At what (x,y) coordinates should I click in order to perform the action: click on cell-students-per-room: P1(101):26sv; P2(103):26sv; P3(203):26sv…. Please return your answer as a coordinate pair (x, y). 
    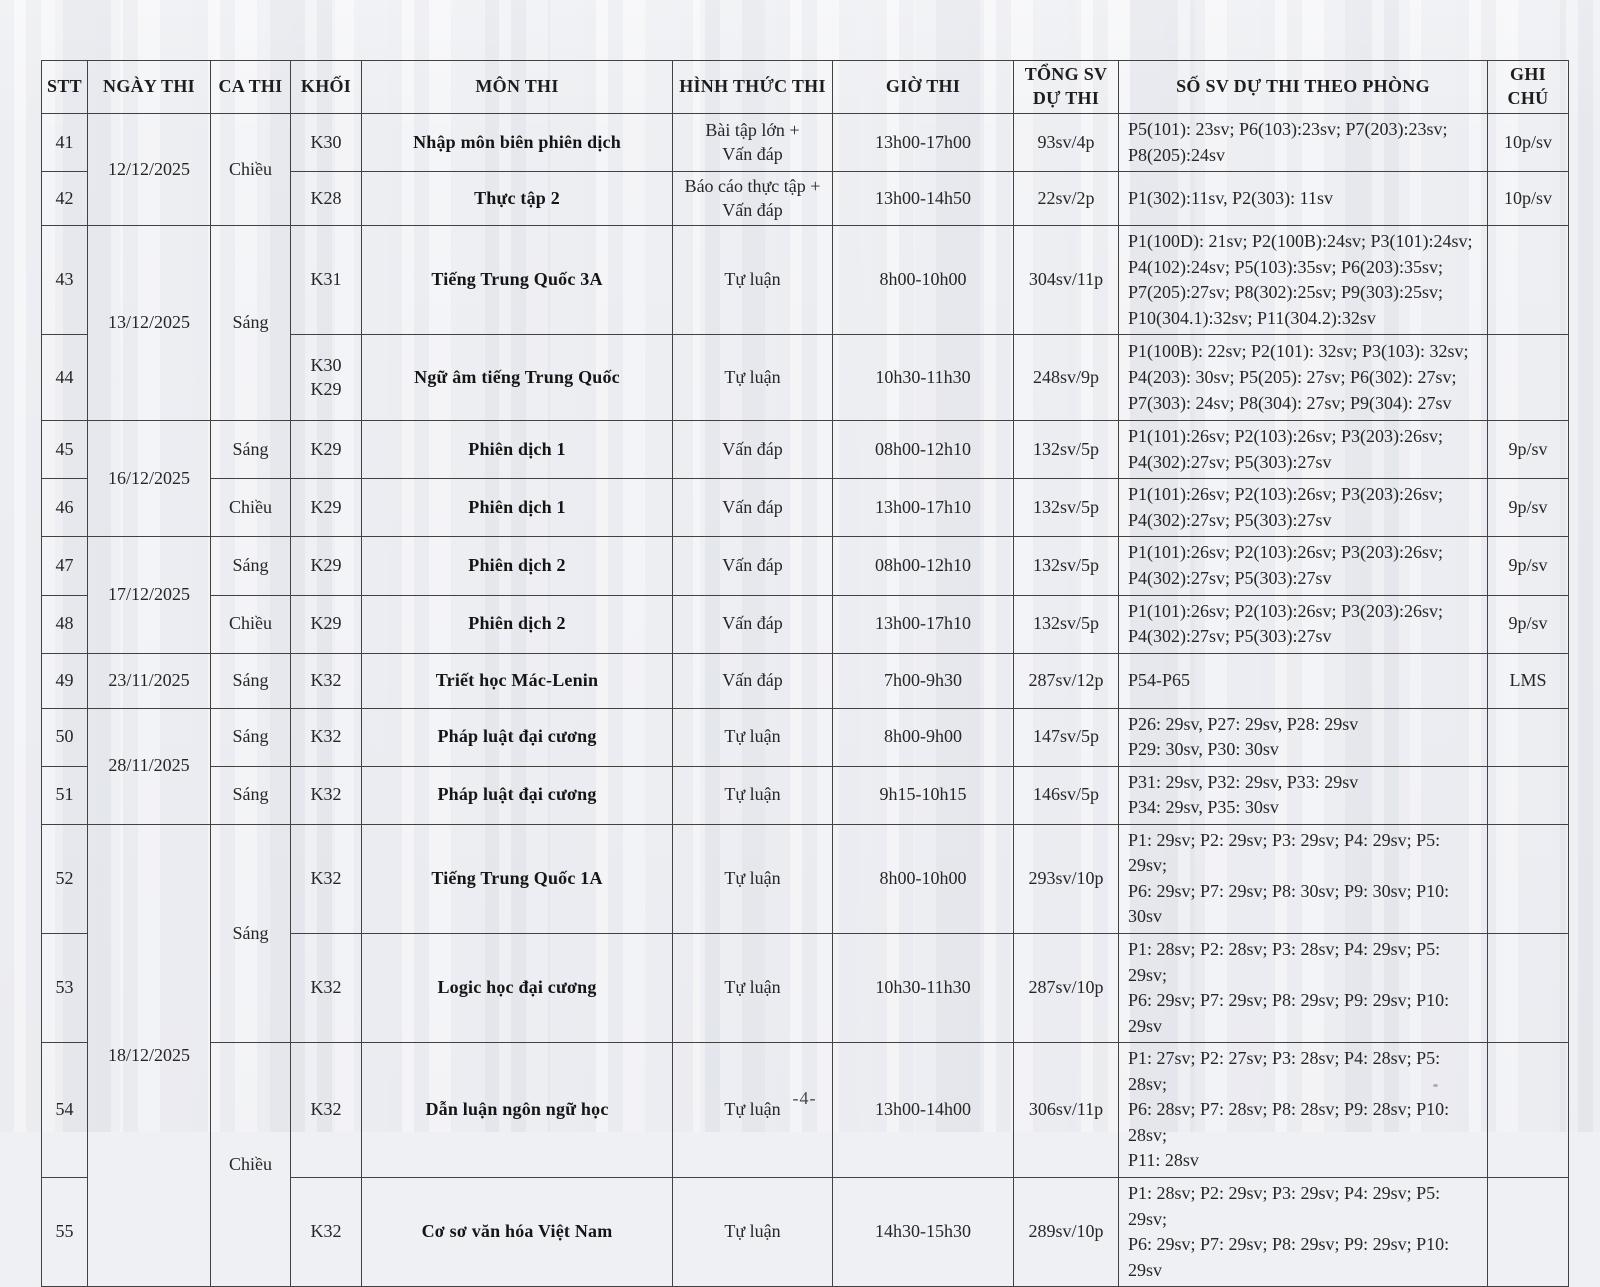
    Looking at the image, I should click on (1303, 508).